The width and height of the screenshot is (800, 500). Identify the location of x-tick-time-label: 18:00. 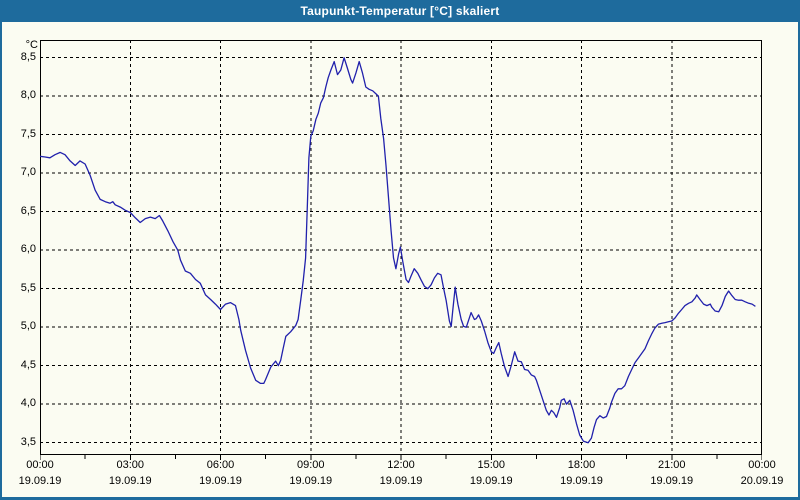
(581, 465).